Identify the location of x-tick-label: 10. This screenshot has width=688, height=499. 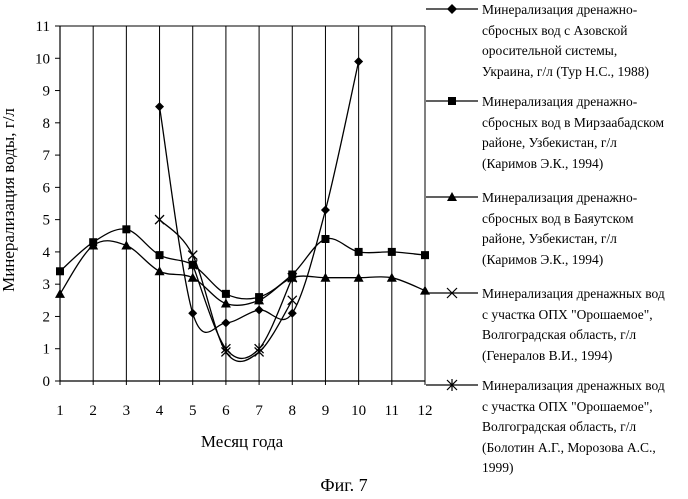
(358, 411).